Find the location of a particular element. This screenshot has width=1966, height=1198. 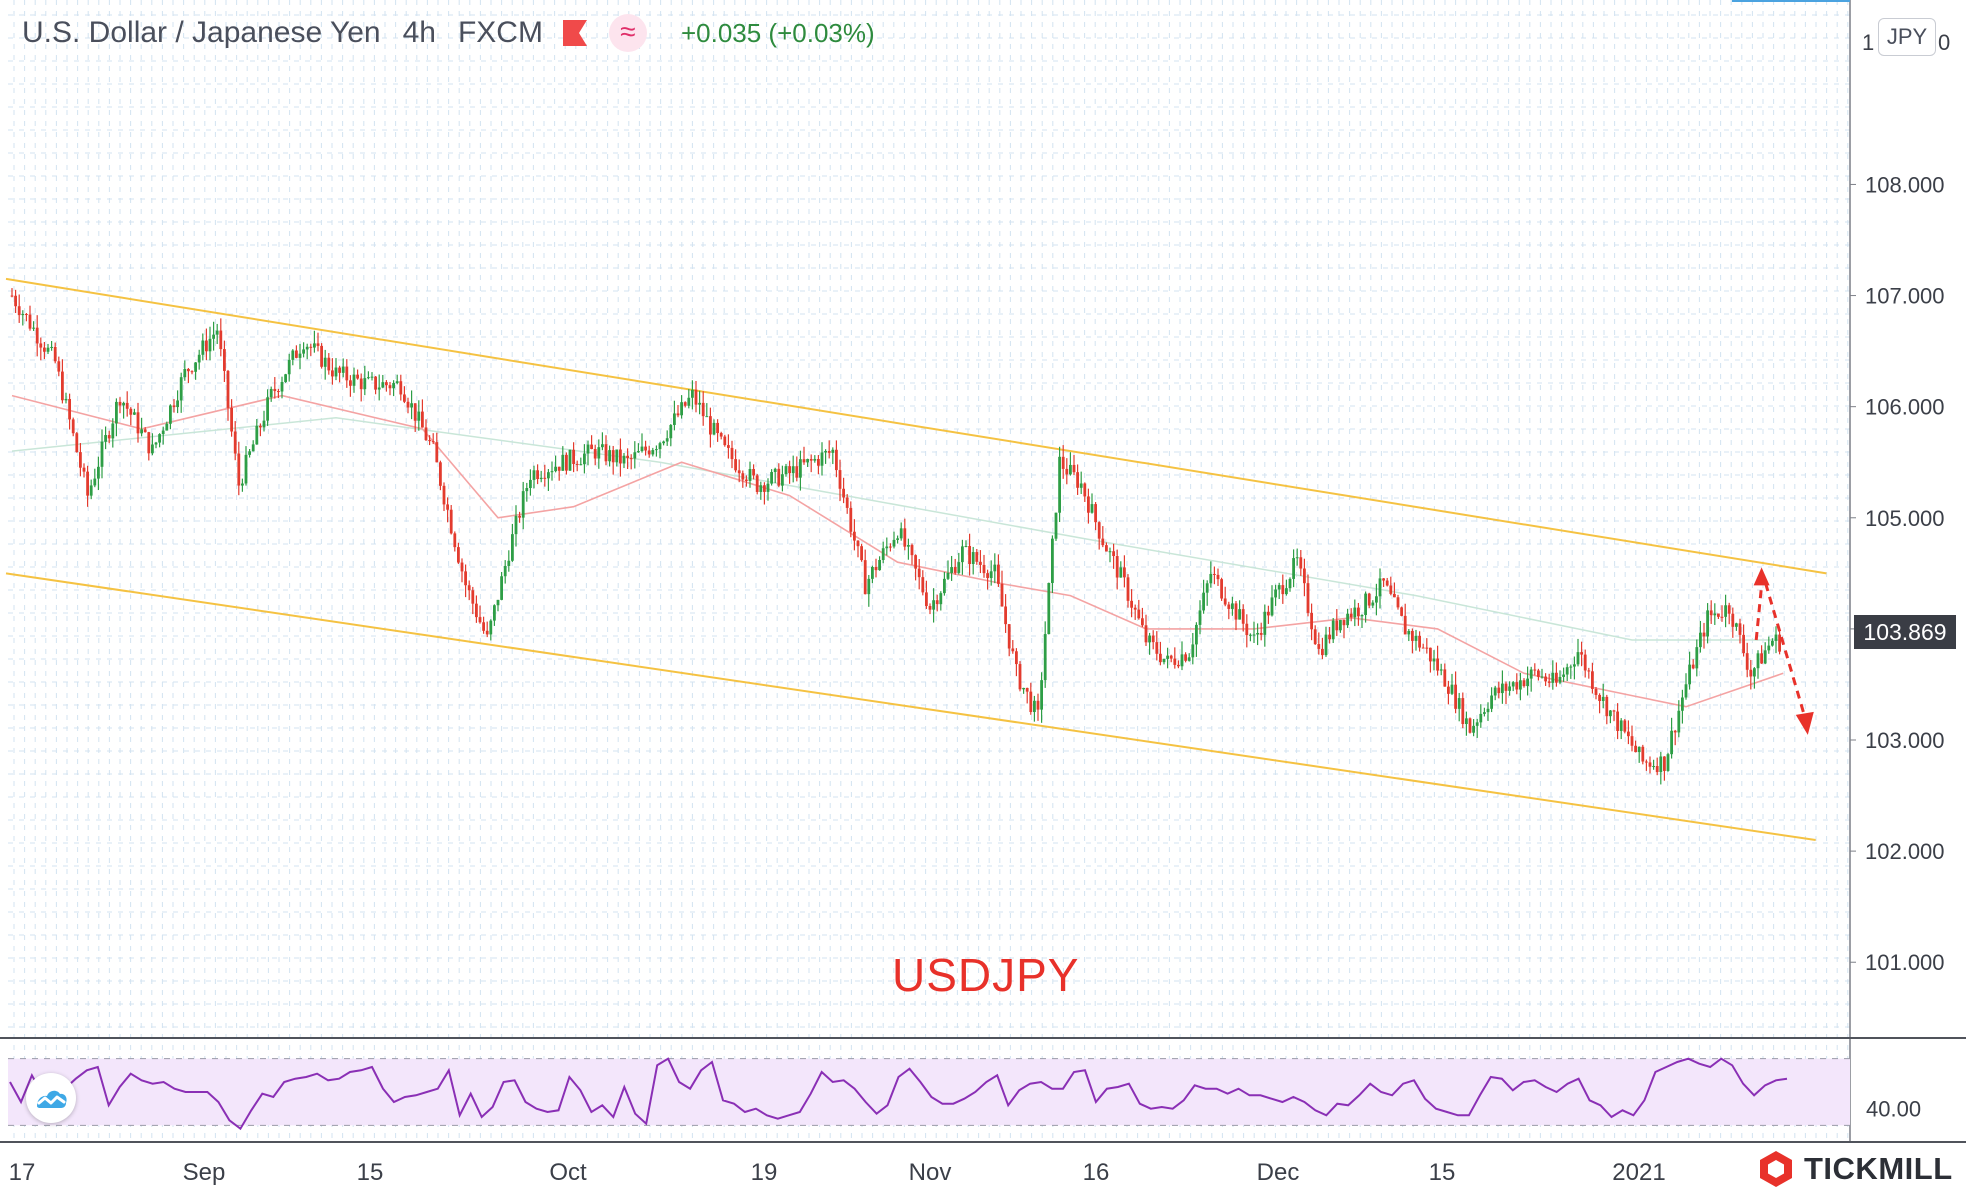

price-tick-label: 107.000 is located at coordinates (1905, 296).